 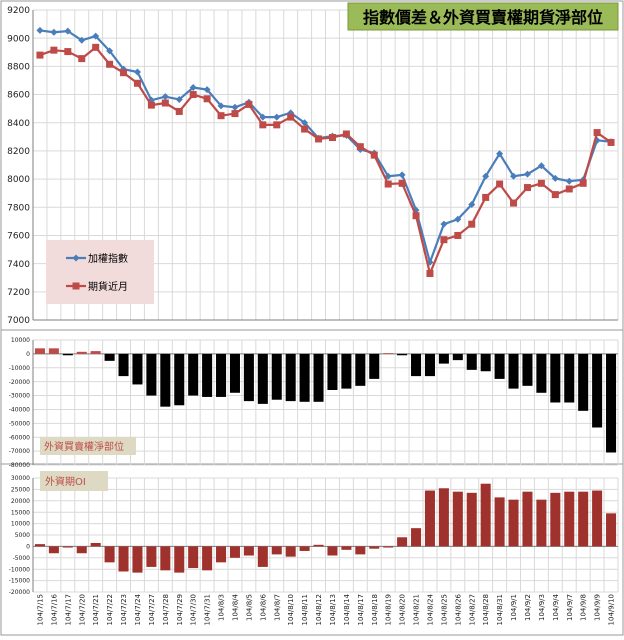 I want to click on x-tick-label: 104/8/24, so click(x=430, y=609).